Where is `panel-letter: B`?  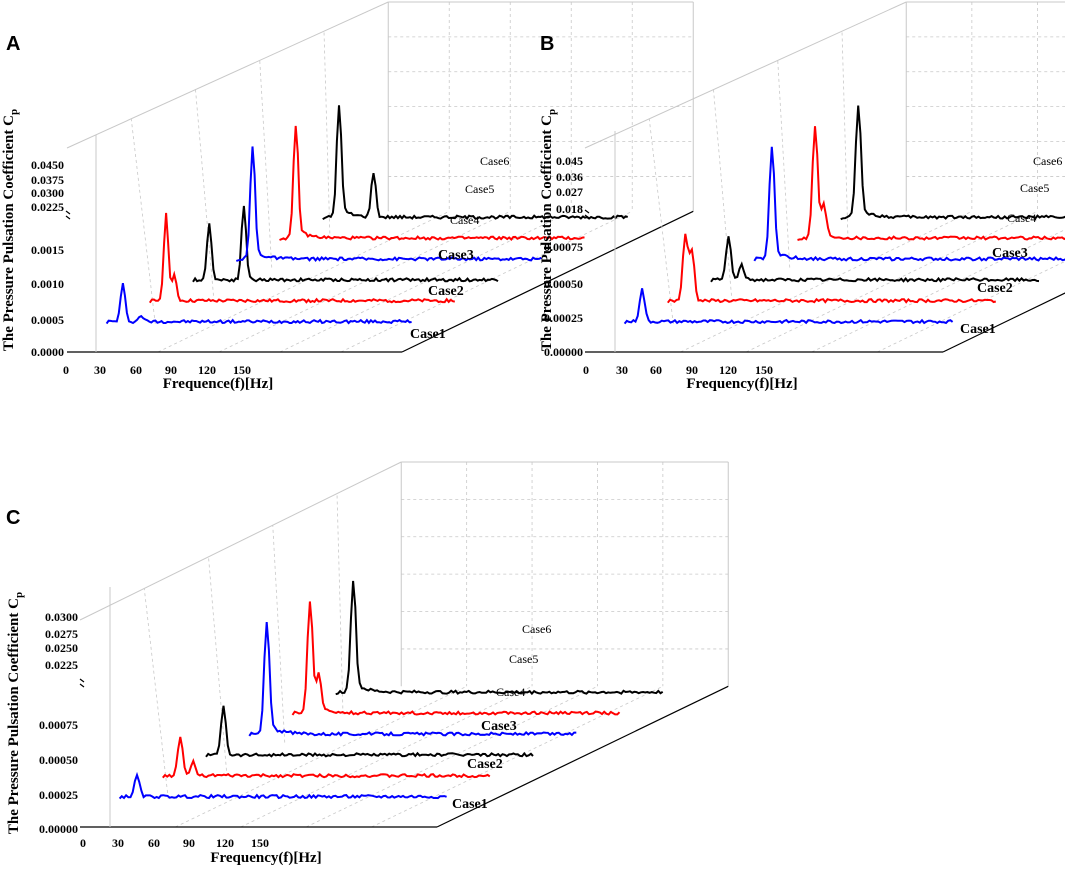
panel-letter: B is located at coordinates (547, 44).